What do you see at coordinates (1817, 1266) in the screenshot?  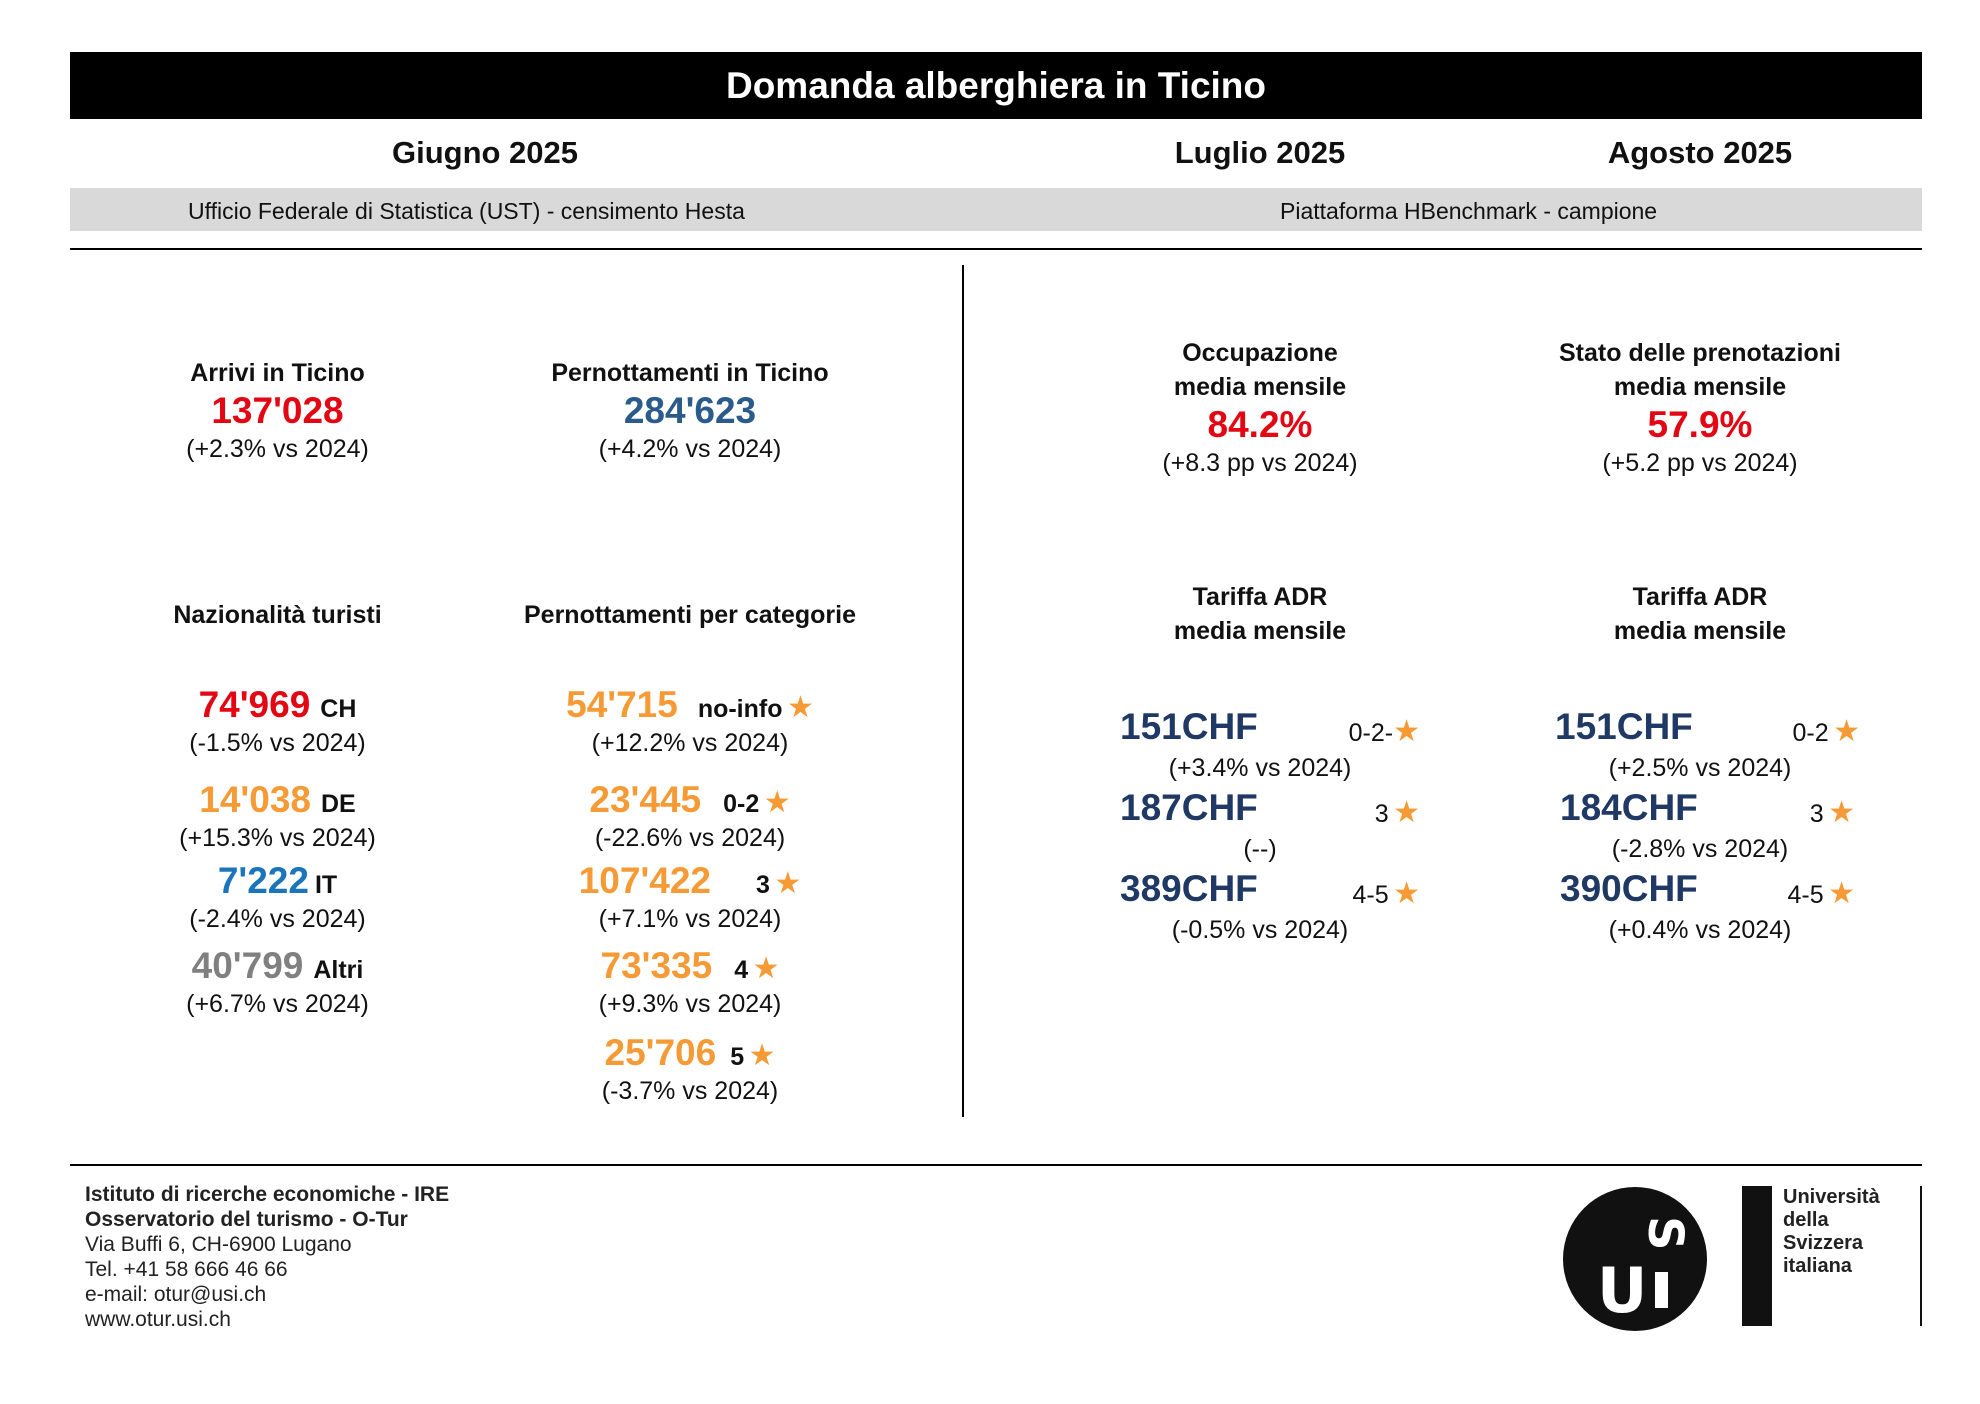 I see `usi-name-4: italiana` at bounding box center [1817, 1266].